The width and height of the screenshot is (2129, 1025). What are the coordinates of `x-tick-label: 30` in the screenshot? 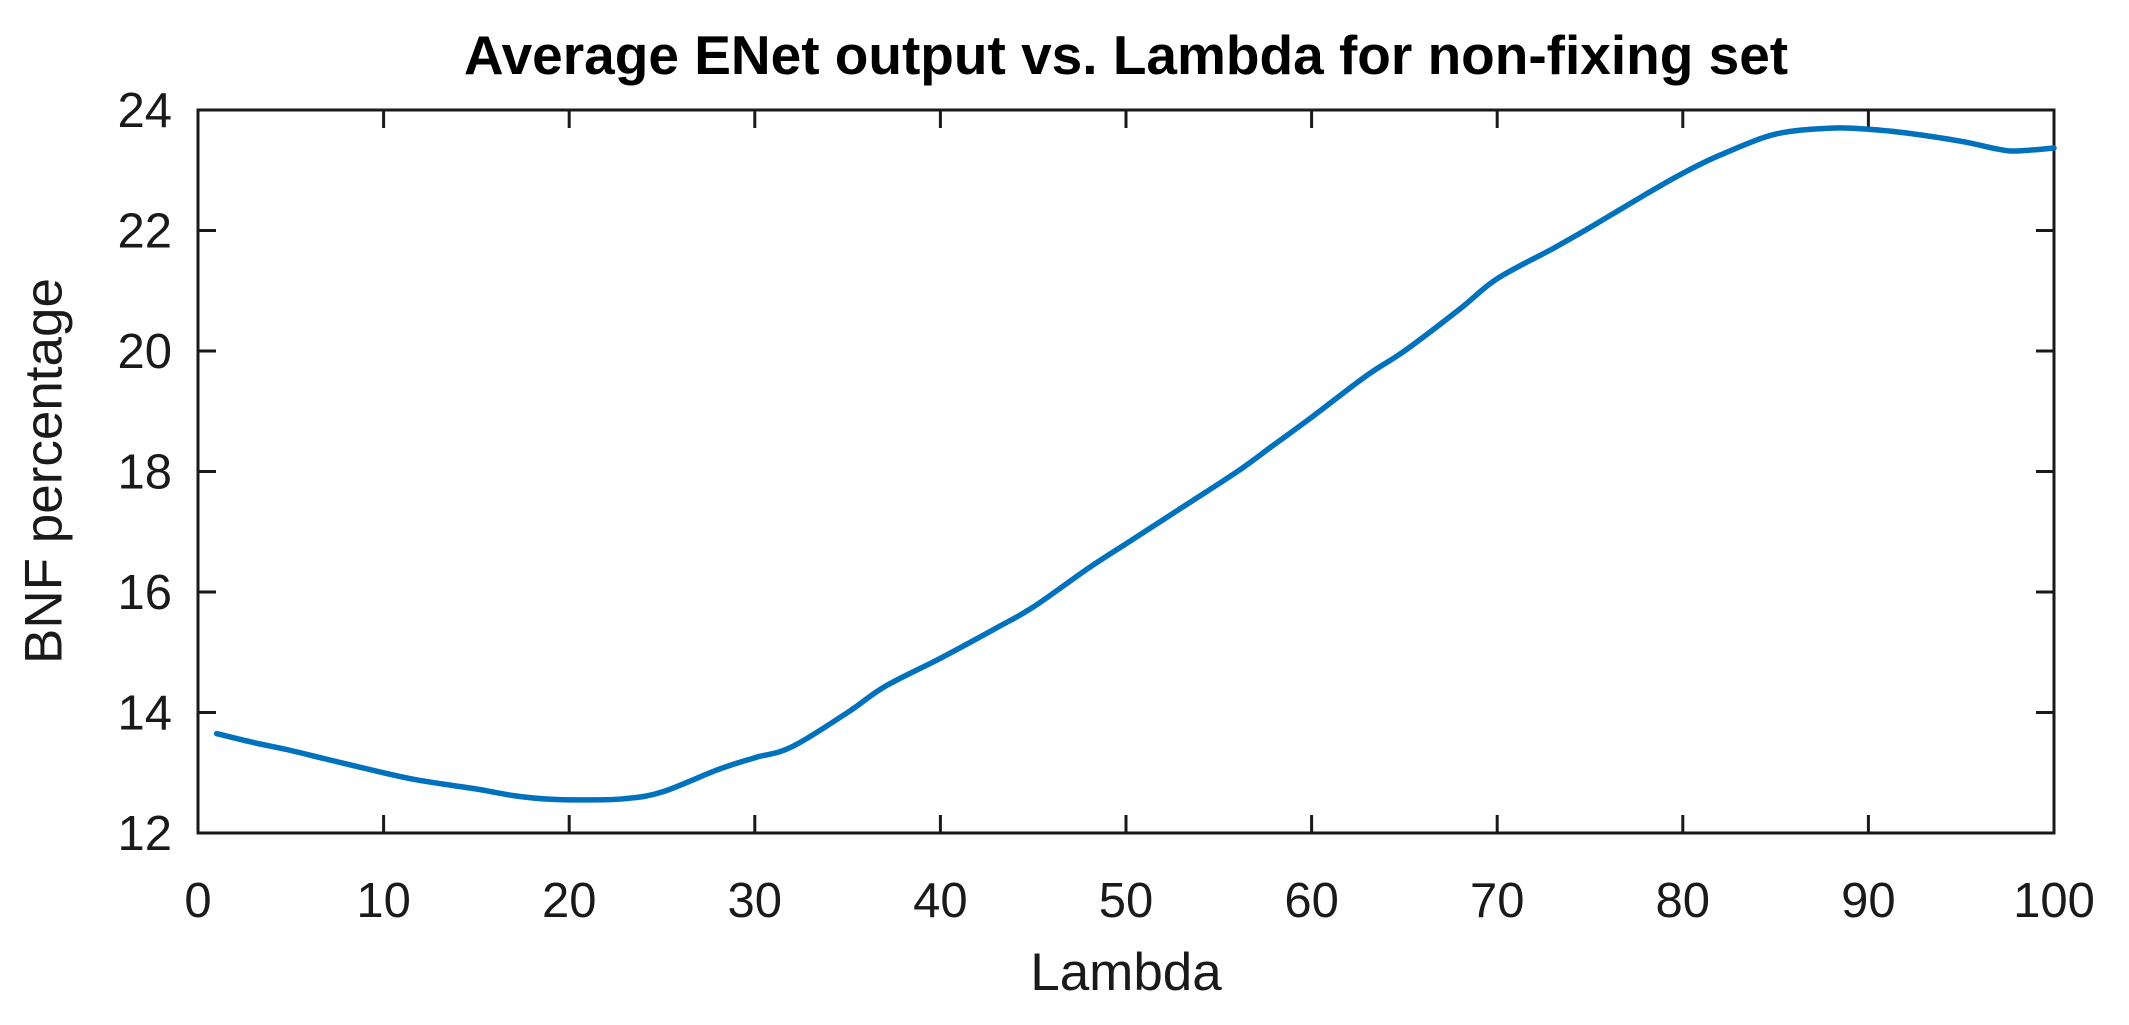 It's located at (755, 901).